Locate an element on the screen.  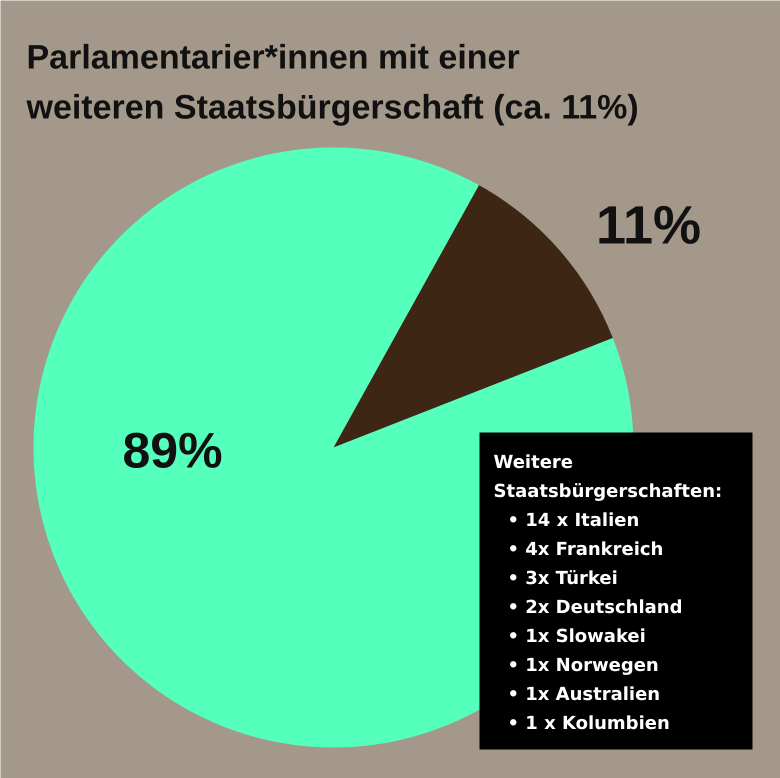
text: • 1x Australien is located at coordinates (584, 694).